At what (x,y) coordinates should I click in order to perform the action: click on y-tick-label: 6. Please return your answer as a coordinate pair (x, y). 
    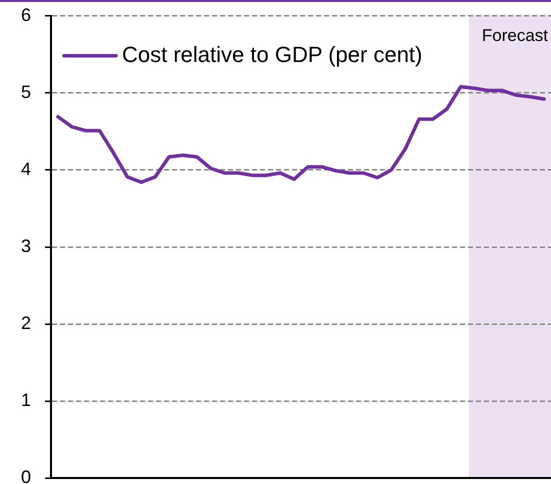
    Looking at the image, I should click on (25, 14).